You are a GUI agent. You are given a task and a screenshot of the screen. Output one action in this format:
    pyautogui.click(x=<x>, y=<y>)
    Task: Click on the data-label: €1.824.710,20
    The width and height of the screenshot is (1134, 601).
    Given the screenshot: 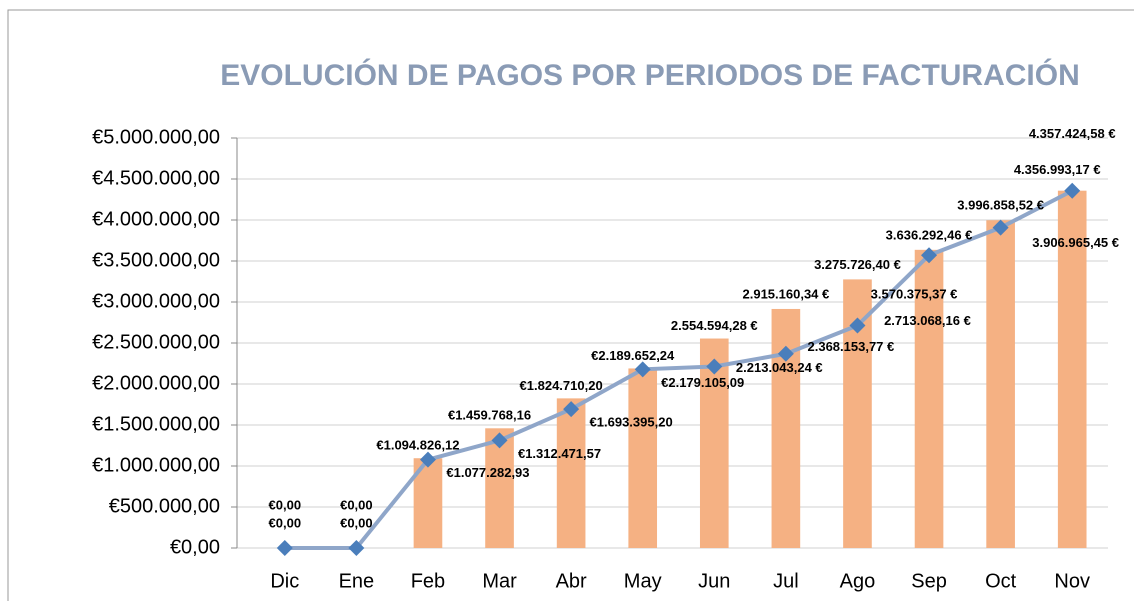 What is the action you would take?
    pyautogui.click(x=561, y=385)
    